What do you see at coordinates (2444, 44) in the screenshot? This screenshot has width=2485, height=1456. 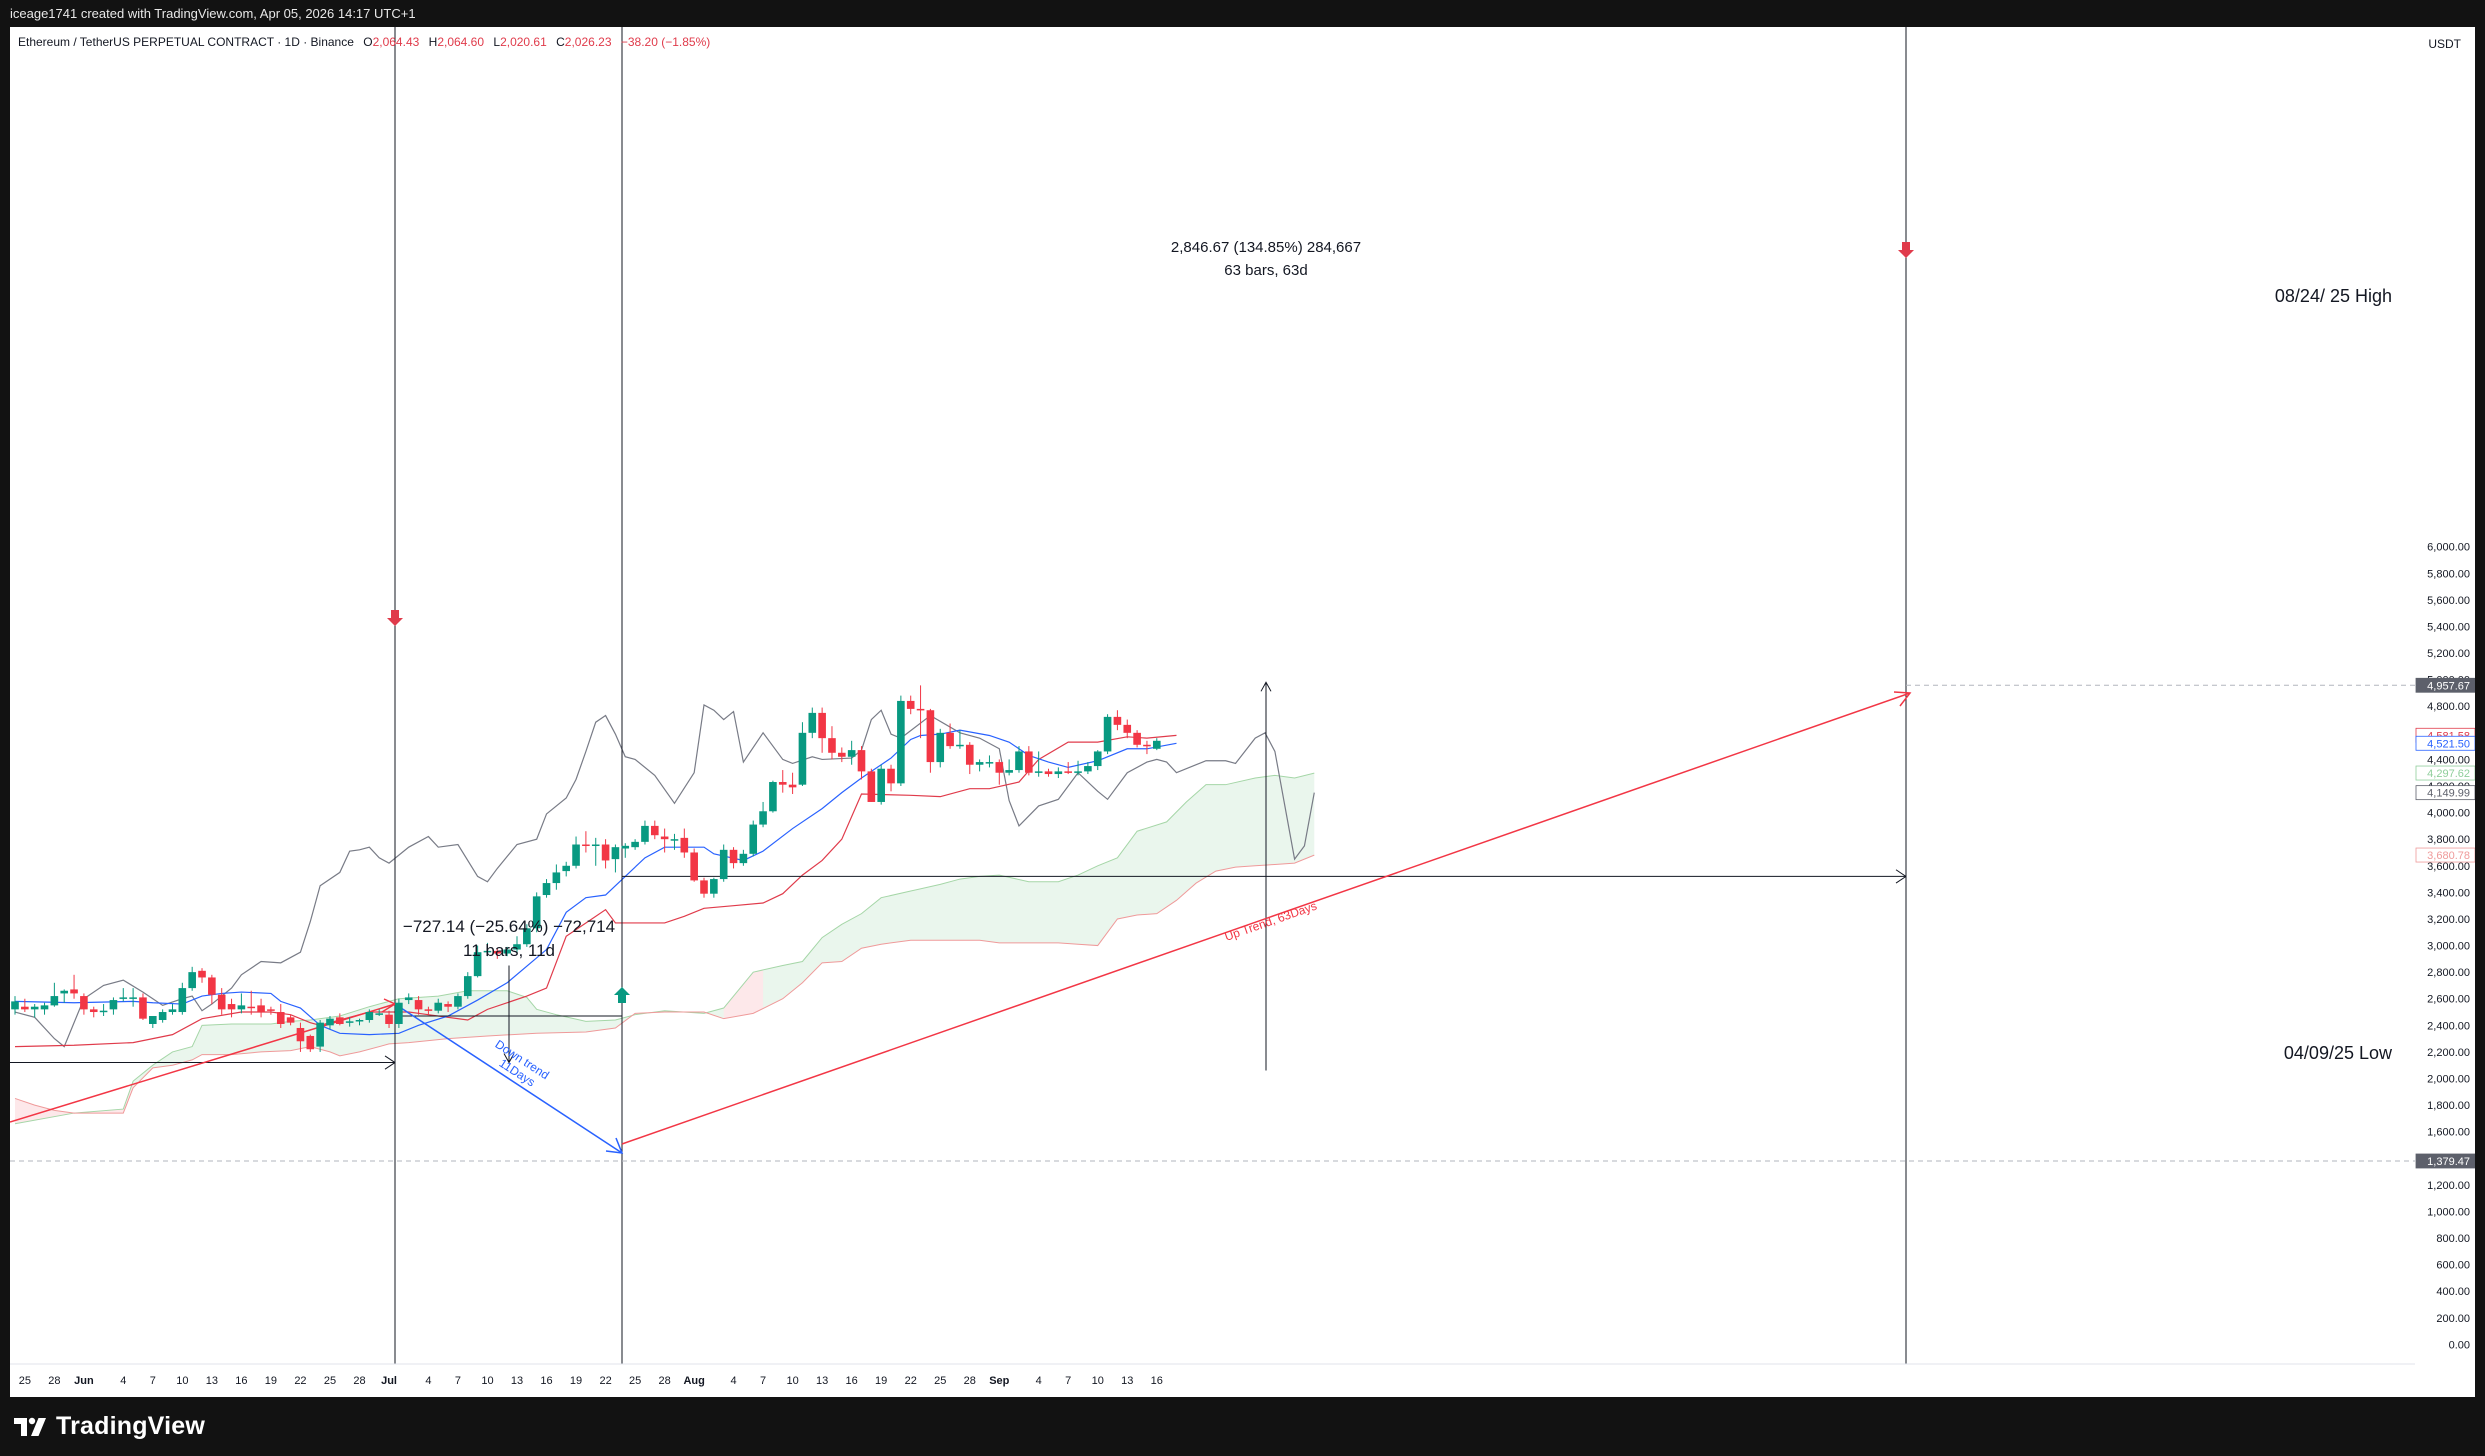 I see `currency-label: USDT` at bounding box center [2444, 44].